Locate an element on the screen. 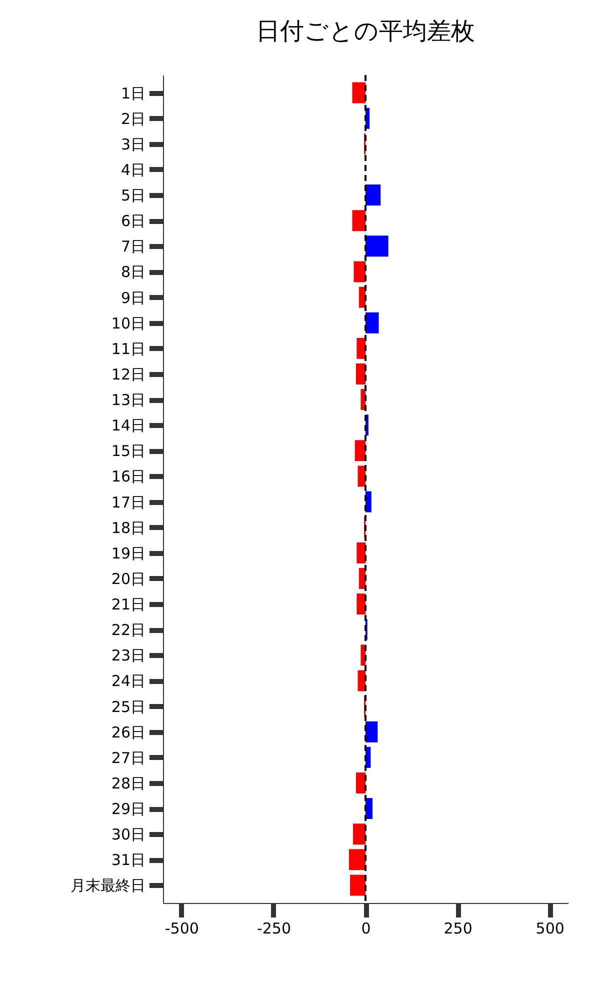  y-tick-label: 月末最終日 is located at coordinates (108, 885).